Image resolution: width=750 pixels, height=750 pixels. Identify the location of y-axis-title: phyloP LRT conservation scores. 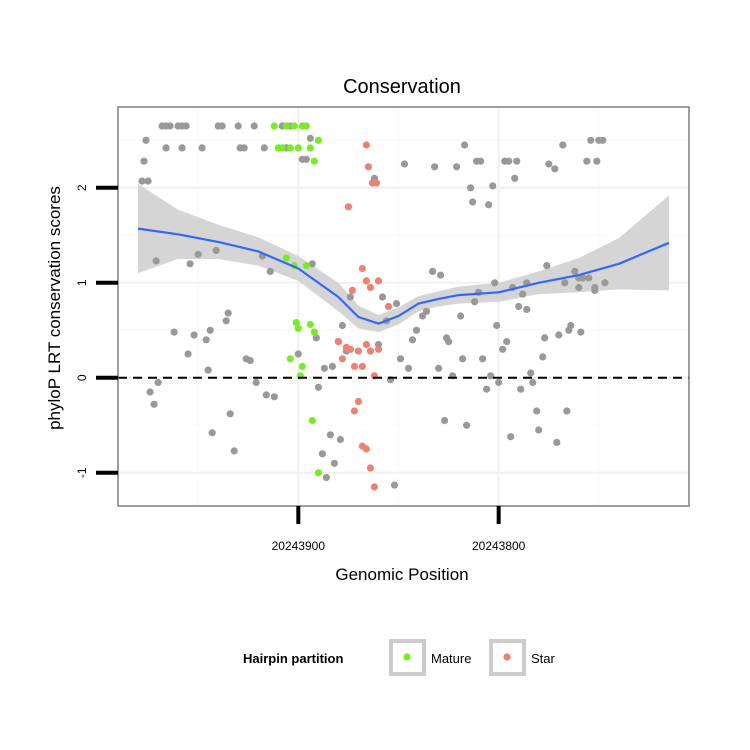
(54, 308).